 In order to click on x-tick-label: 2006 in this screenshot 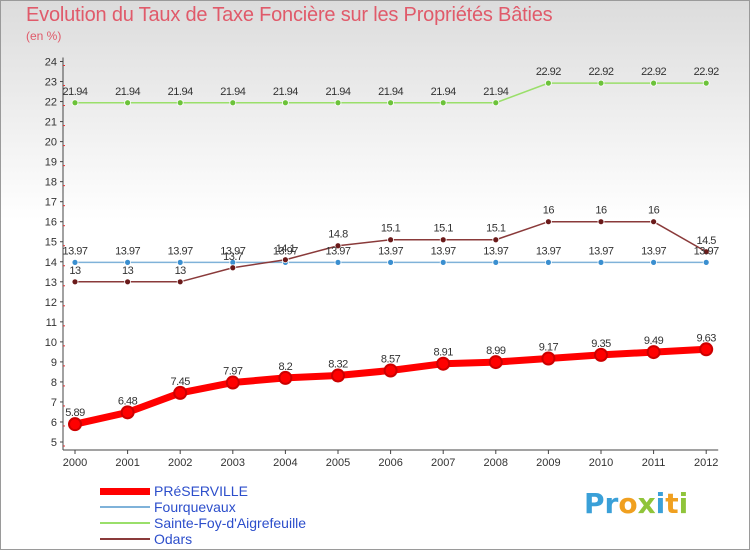, I will do `click(390, 463)`.